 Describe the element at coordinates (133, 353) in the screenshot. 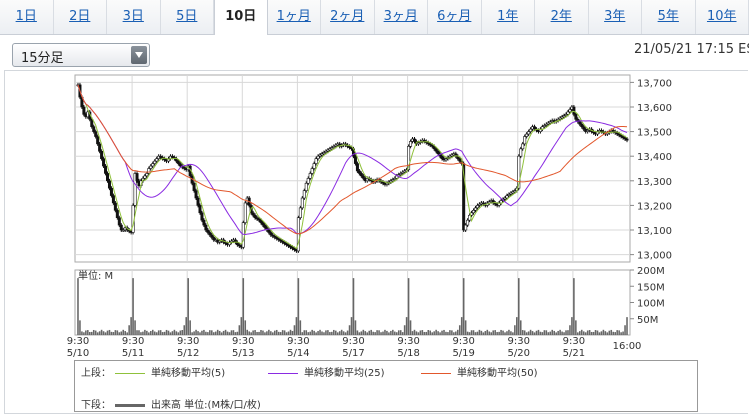

I see `x-tick-date: 5/11` at that location.